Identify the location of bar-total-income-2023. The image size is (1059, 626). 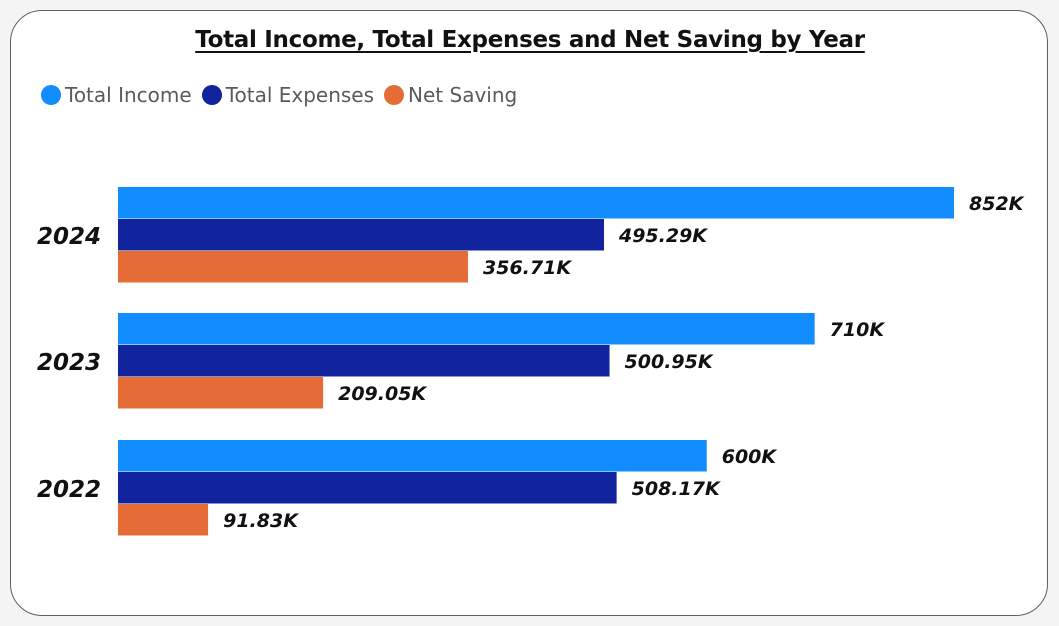
(466, 329).